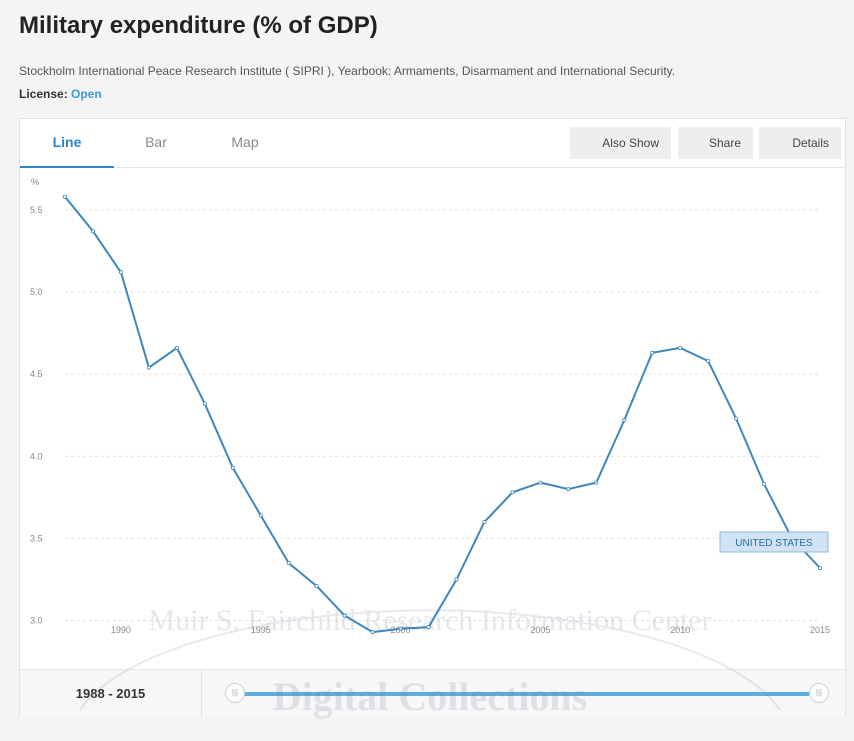 The height and width of the screenshot is (741, 854). What do you see at coordinates (111, 694) in the screenshot?
I see `range-label: 1988 - 2015` at bounding box center [111, 694].